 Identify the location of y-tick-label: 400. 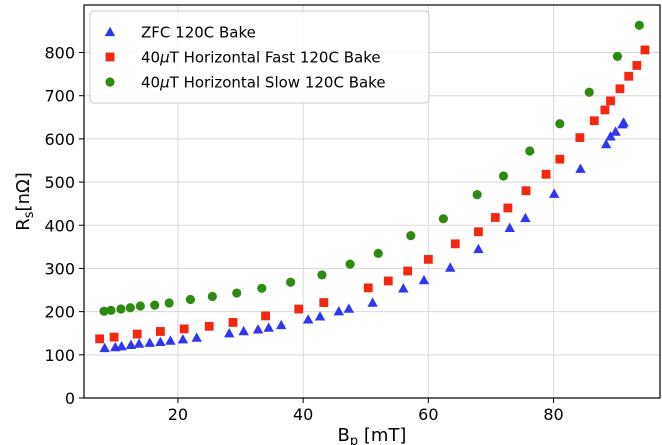
(59, 225).